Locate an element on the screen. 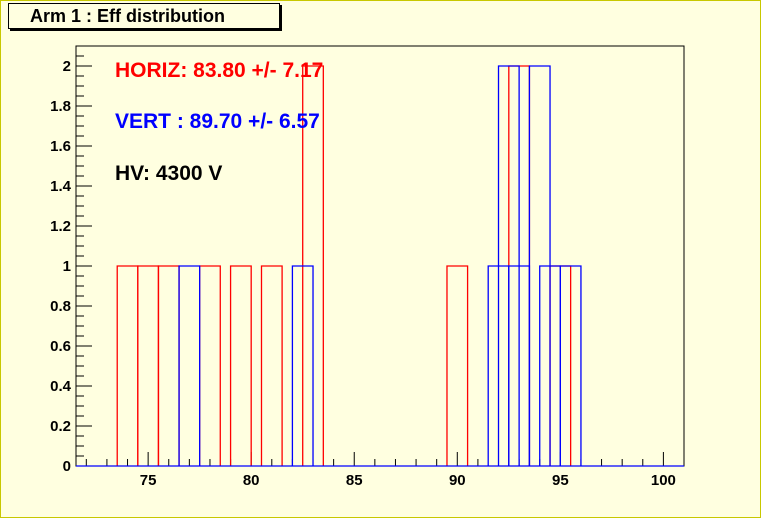 This screenshot has width=761, height=518. y-tick-label: 0.8 is located at coordinates (60, 306).